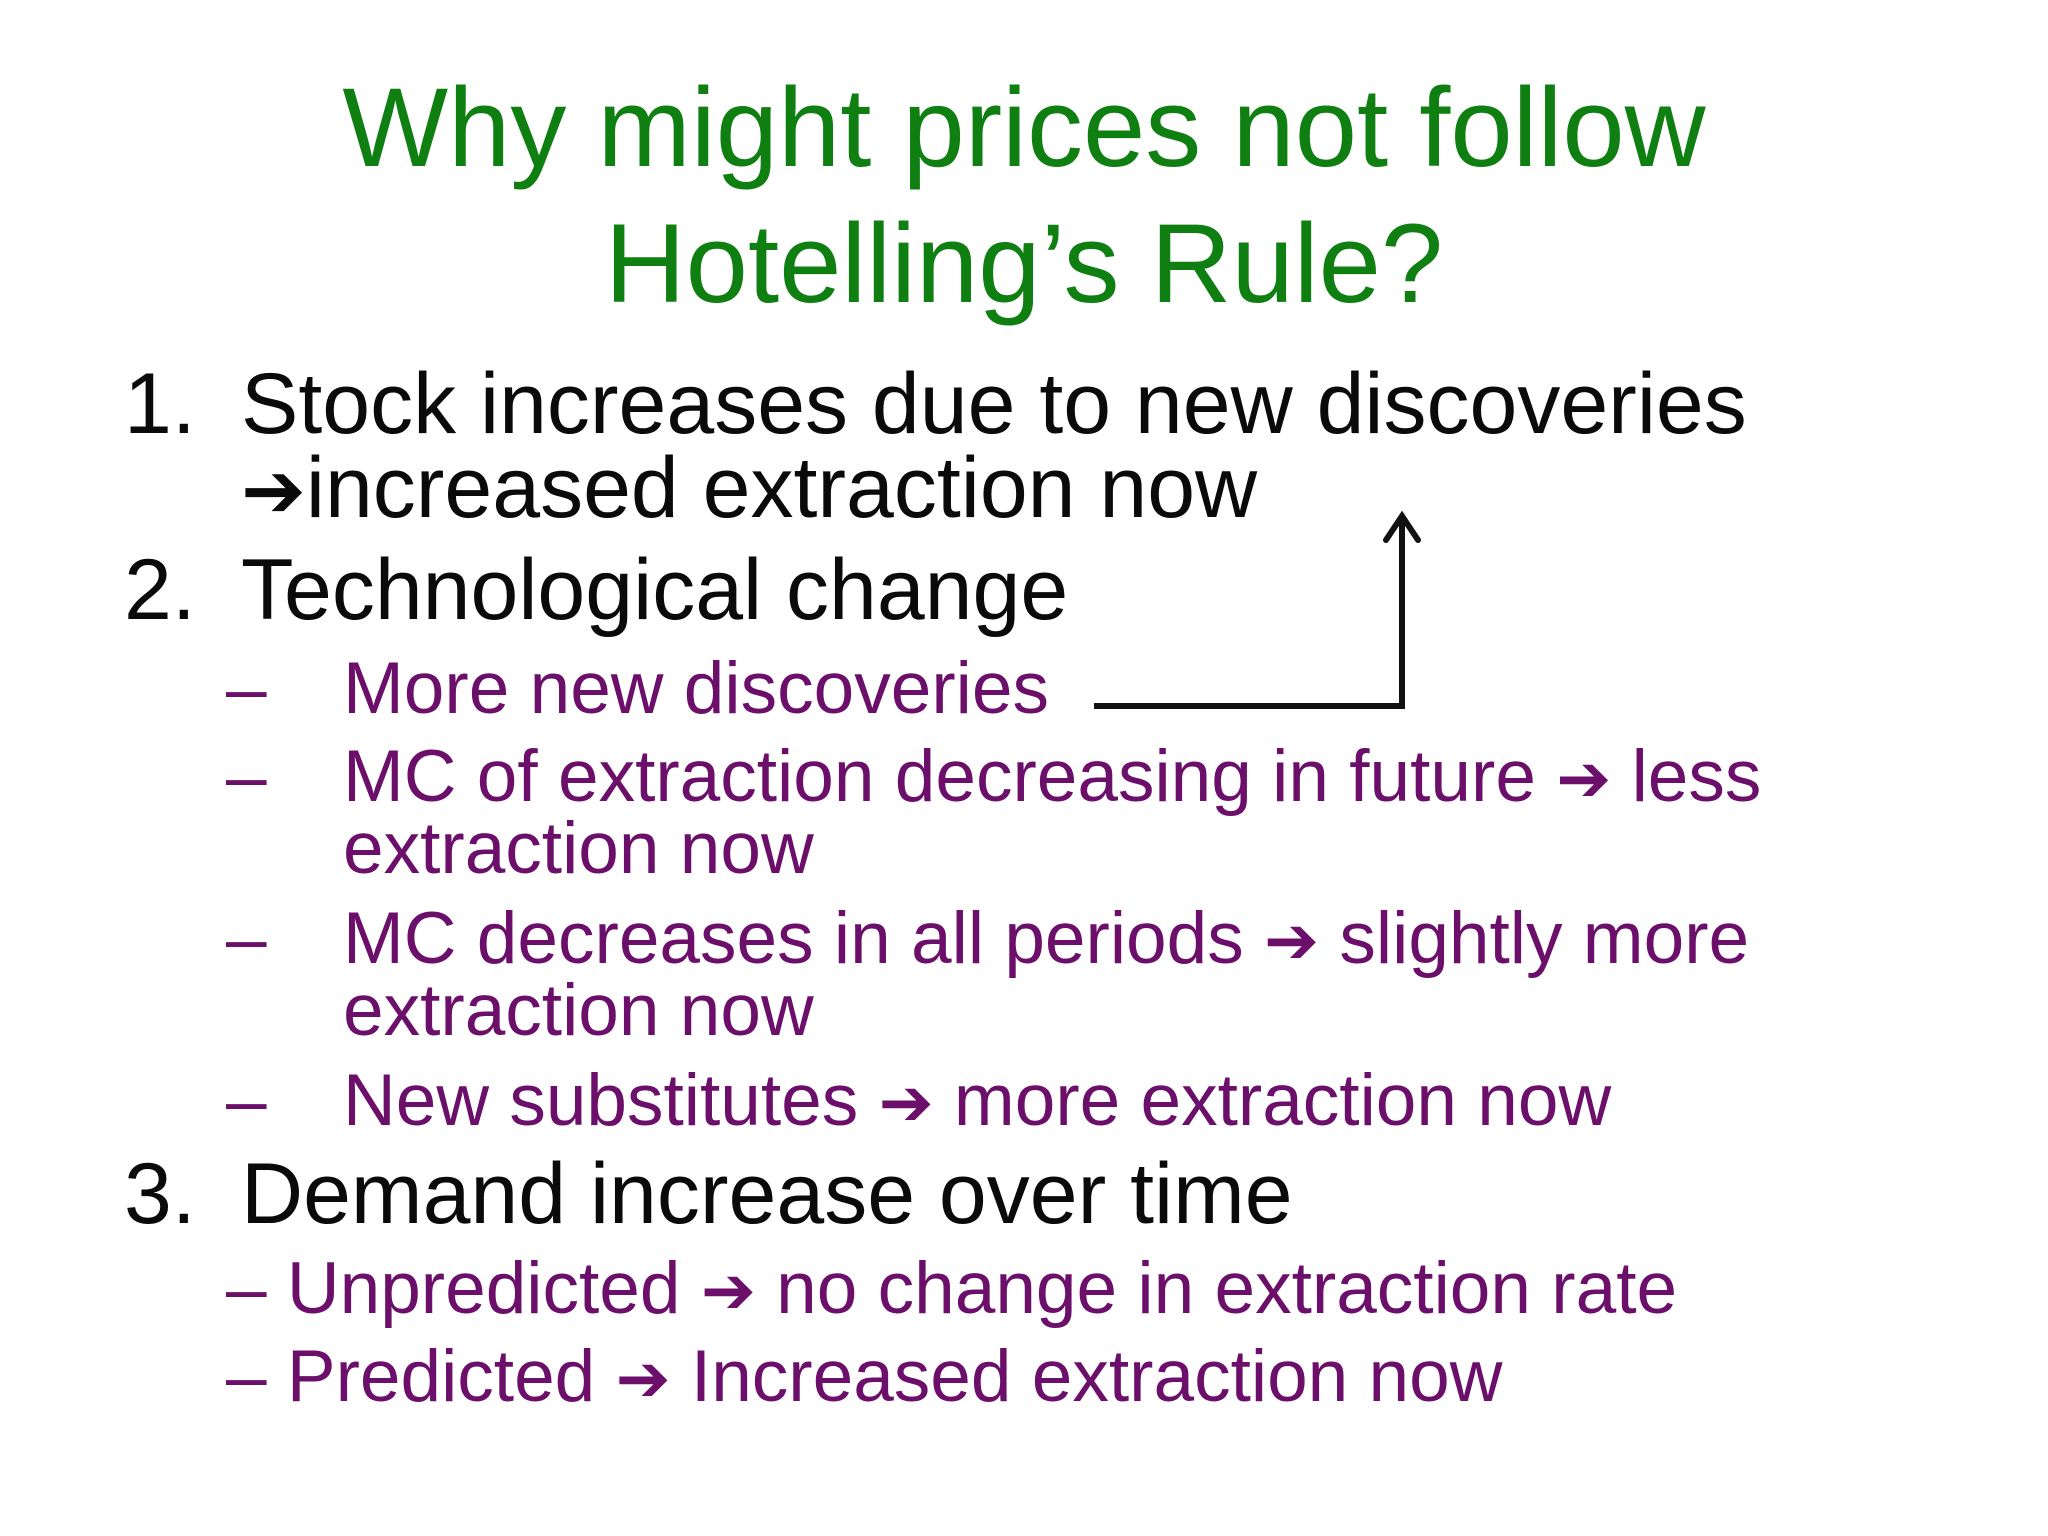 Image resolution: width=2048 pixels, height=1536 pixels. Describe the element at coordinates (793, 938) in the screenshot. I see `sub-item-pre: MC decreases in all periods` at that location.